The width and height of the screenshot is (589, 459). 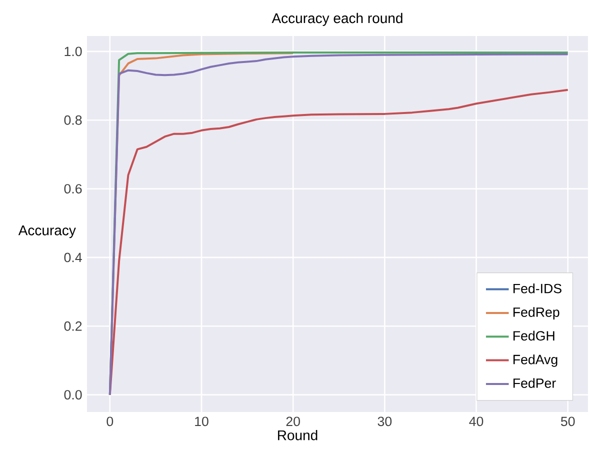 I want to click on y-tick-label: 0.6, so click(x=73, y=189).